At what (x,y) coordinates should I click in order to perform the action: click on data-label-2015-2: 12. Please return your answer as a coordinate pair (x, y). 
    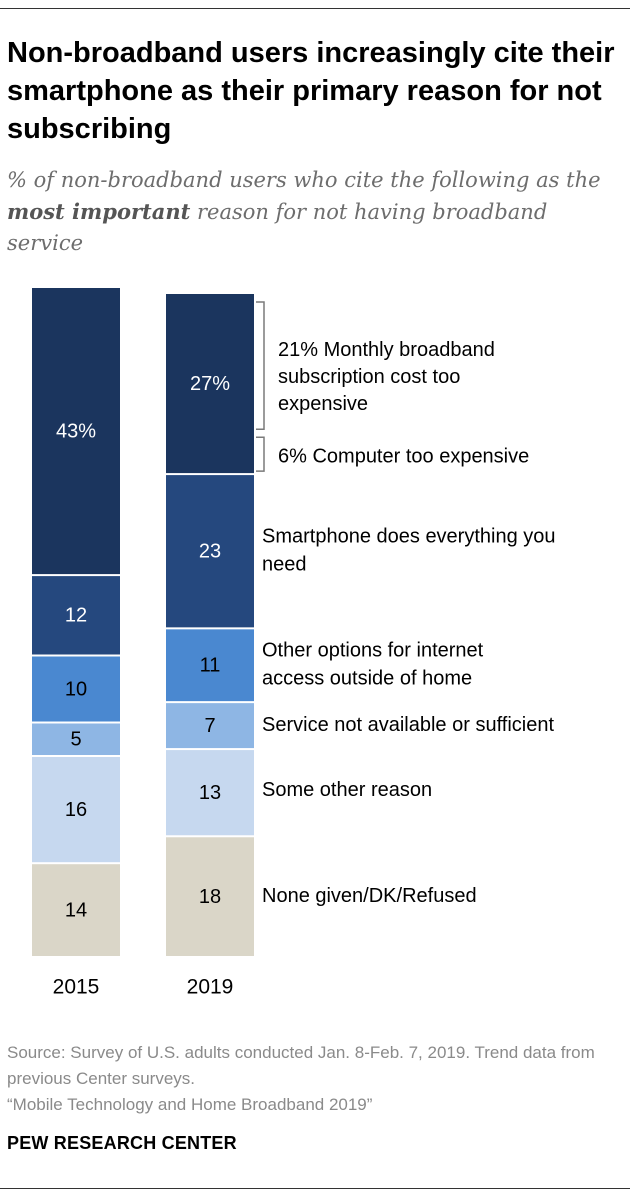
    Looking at the image, I should click on (76, 616).